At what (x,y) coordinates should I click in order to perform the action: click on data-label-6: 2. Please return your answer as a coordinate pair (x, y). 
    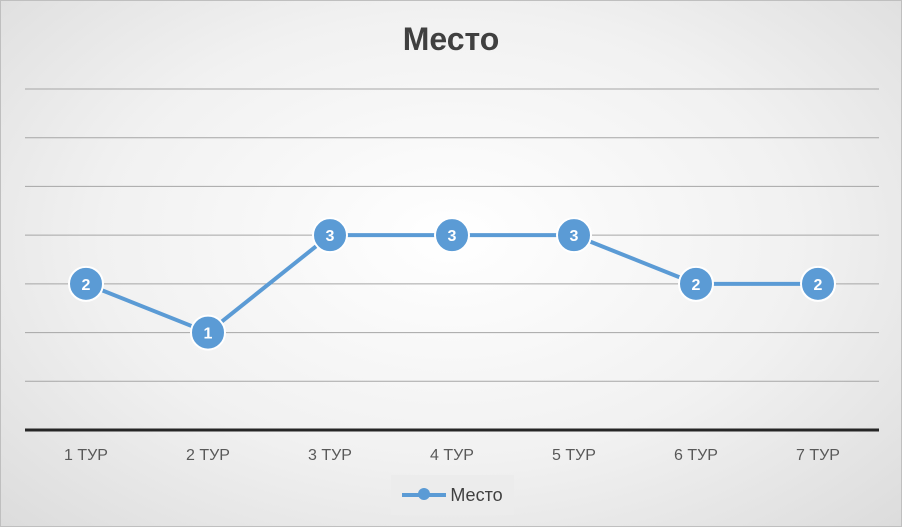
    Looking at the image, I should click on (696, 285).